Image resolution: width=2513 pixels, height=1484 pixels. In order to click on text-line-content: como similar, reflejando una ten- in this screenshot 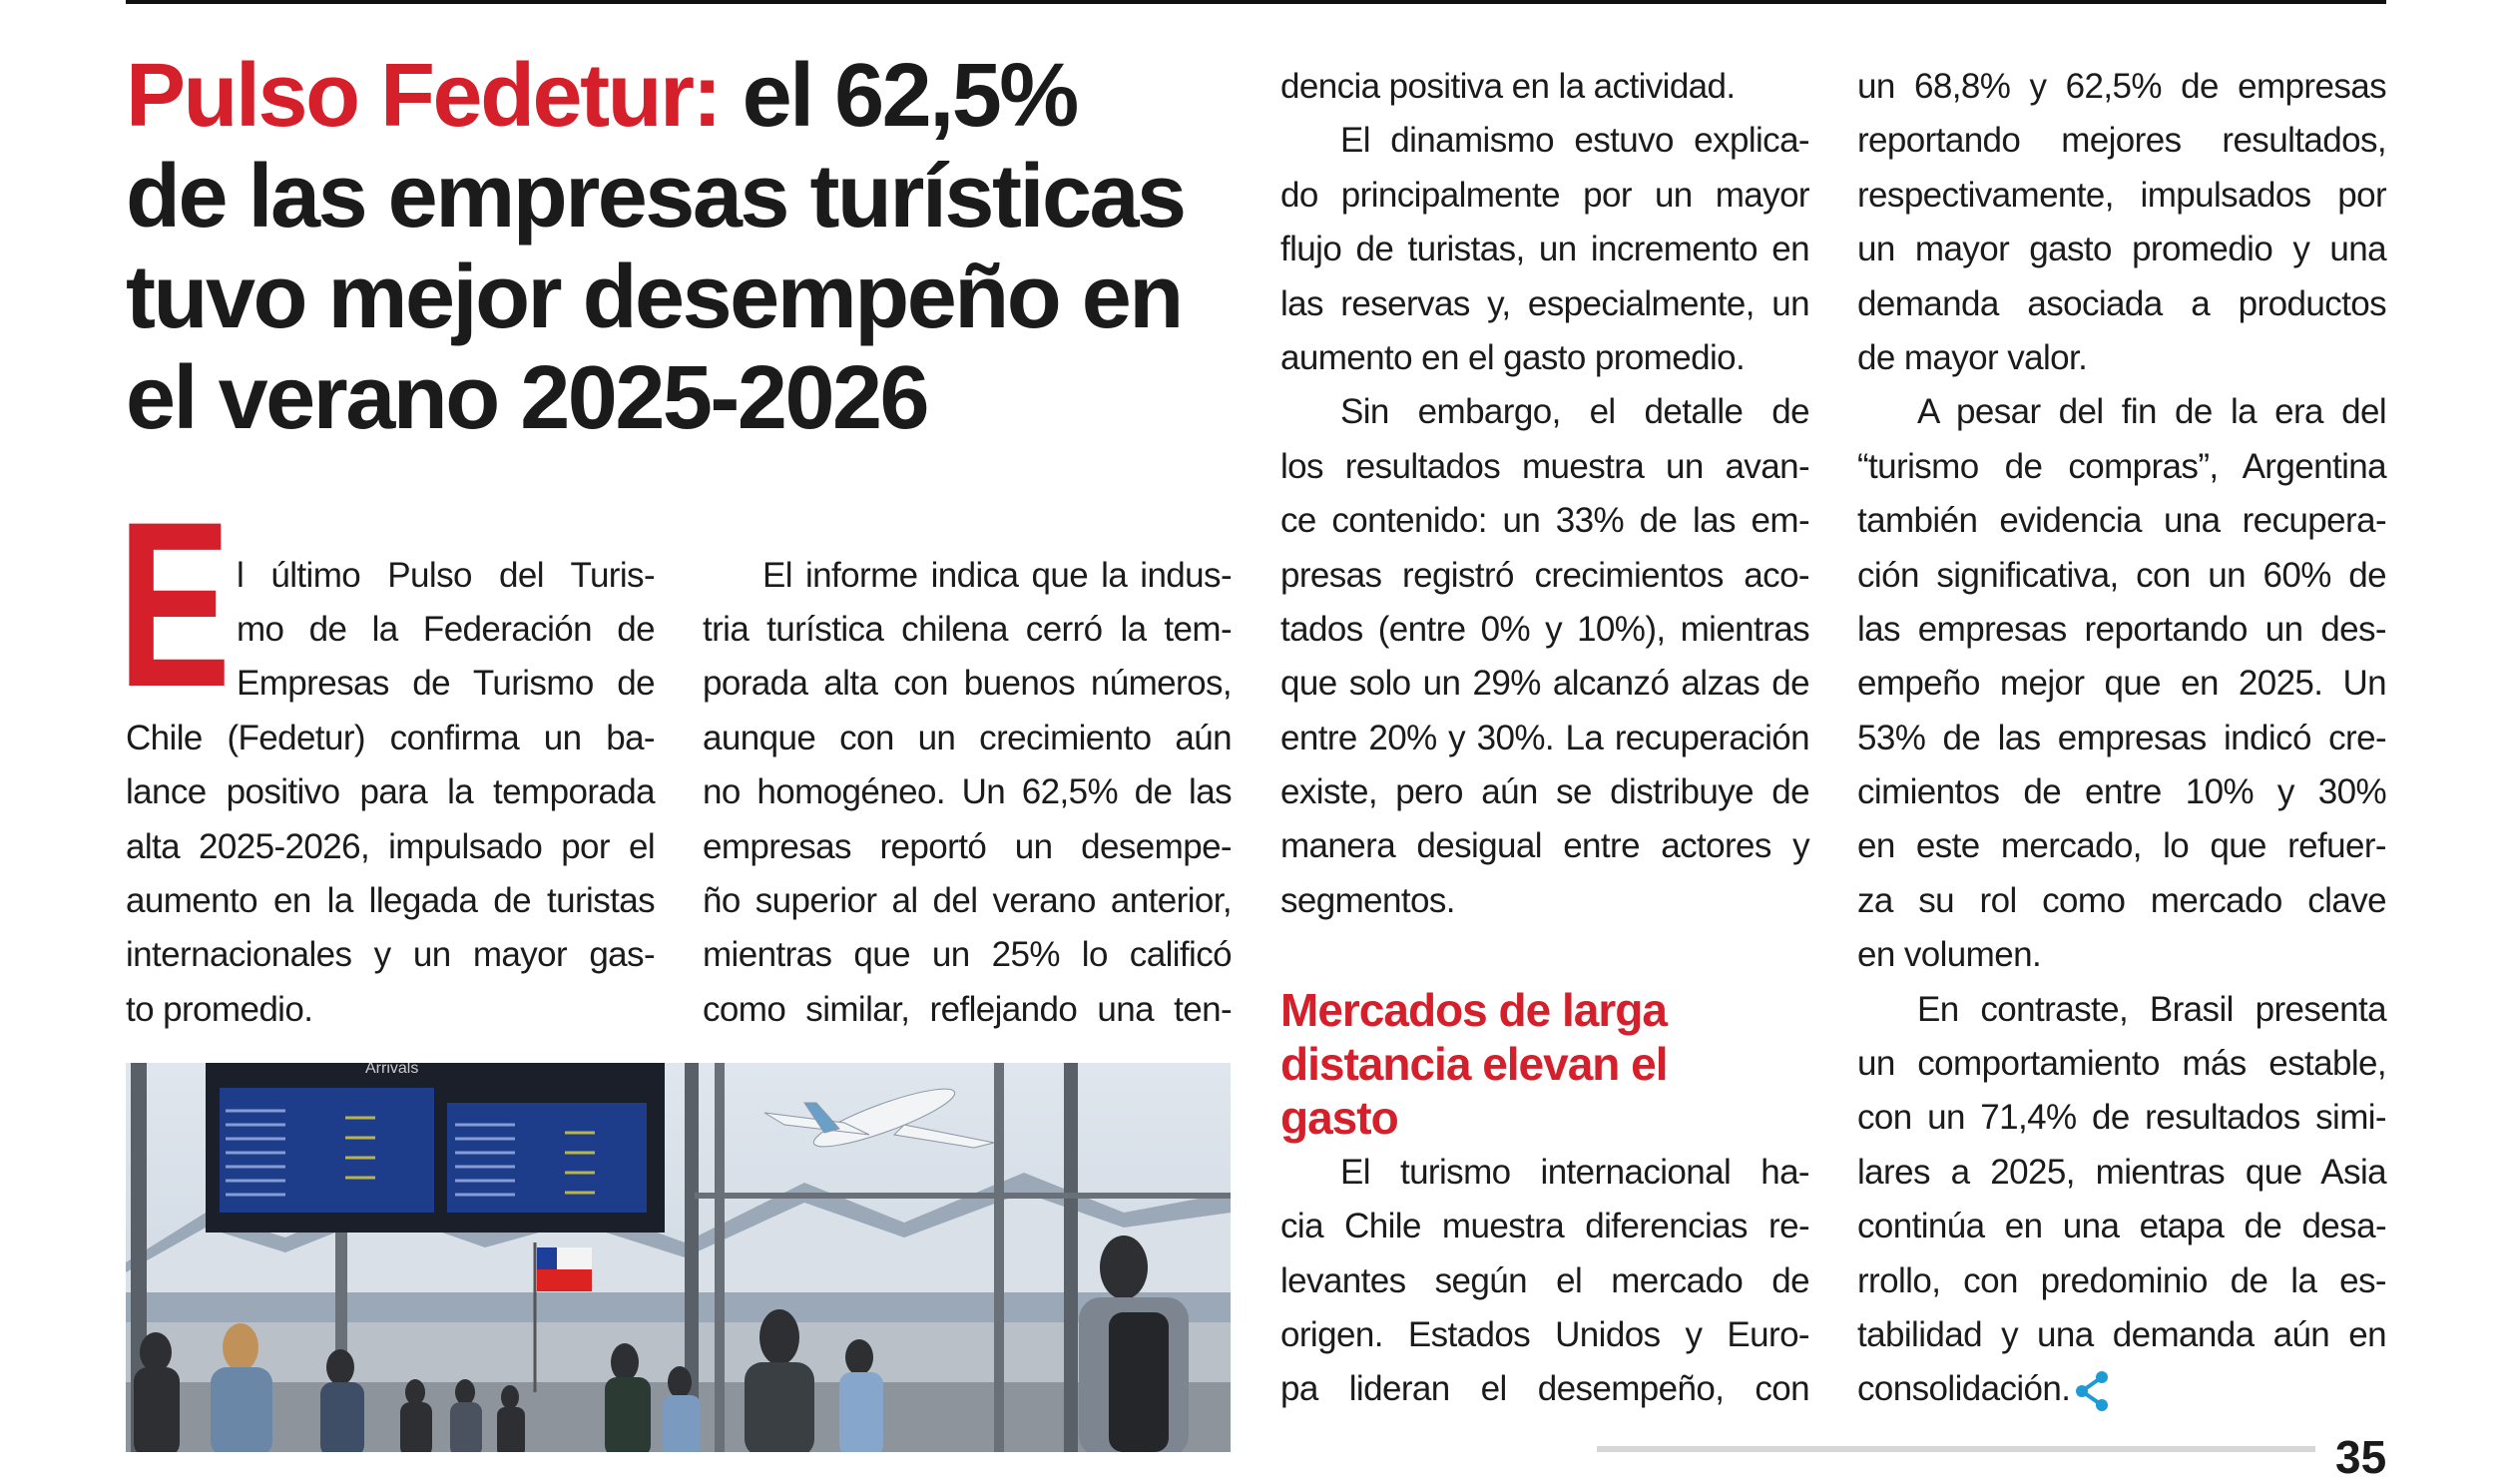, I will do `click(968, 1009)`.